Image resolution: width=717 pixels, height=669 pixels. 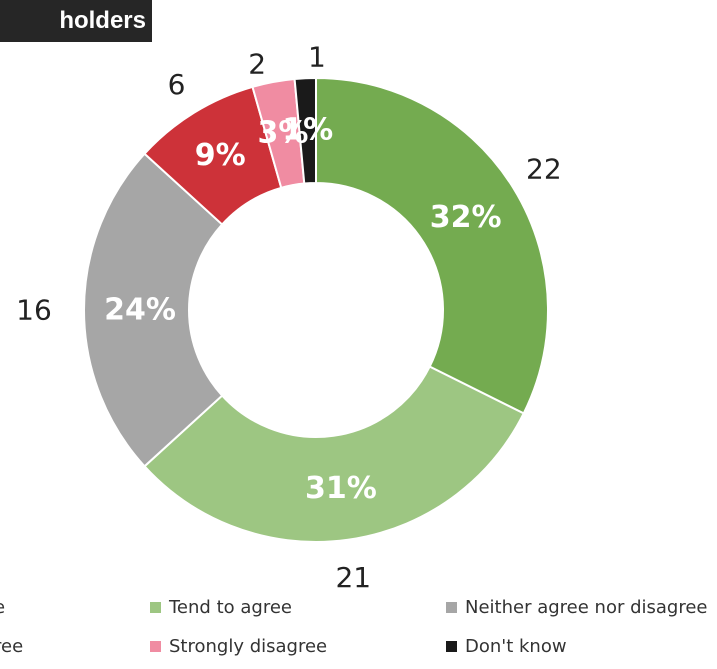 What do you see at coordinates (220, 155) in the screenshot?
I see `percent-label-tend-to-disagree: 9%` at bounding box center [220, 155].